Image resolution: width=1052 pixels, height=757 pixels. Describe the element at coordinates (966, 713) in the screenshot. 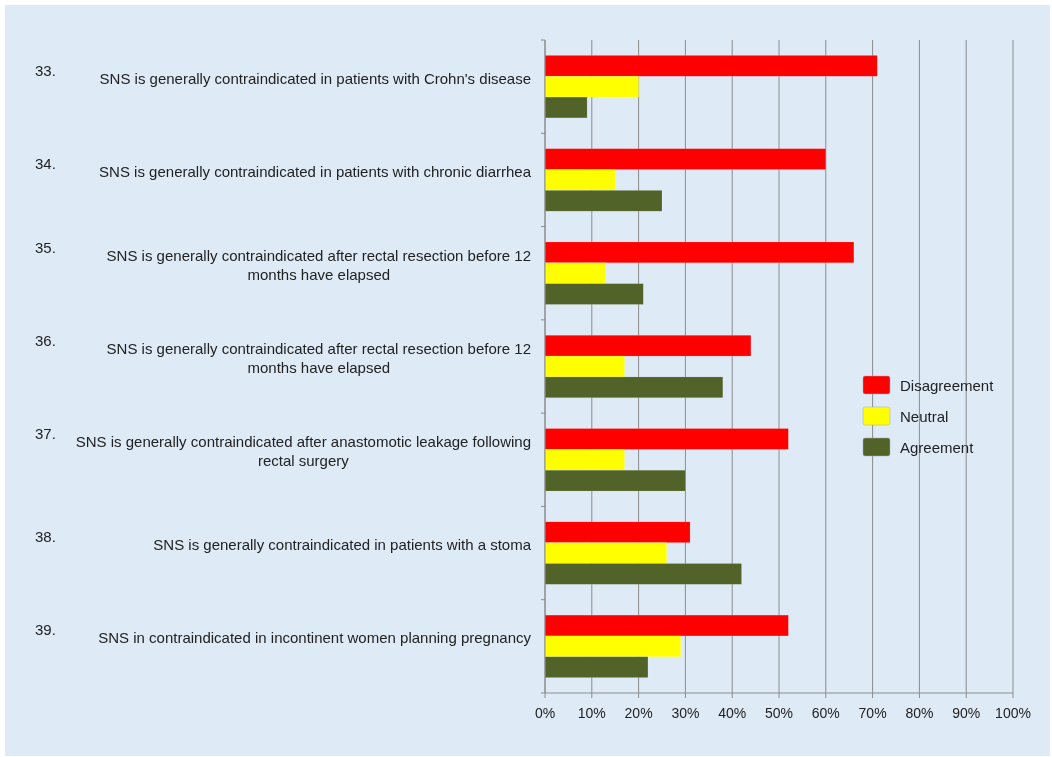

I see `x-tick-label: 90%` at that location.